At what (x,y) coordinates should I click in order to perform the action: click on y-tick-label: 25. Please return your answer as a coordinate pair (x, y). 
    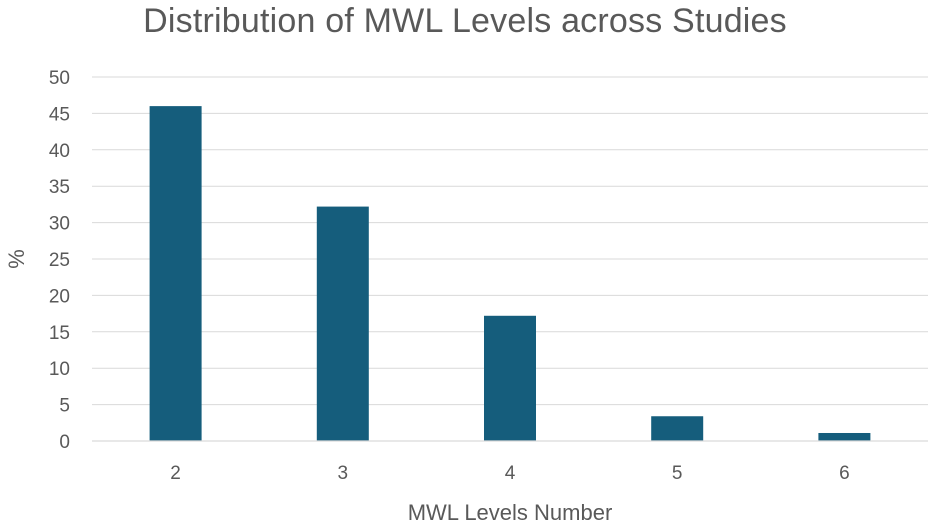
    Looking at the image, I should click on (59, 260).